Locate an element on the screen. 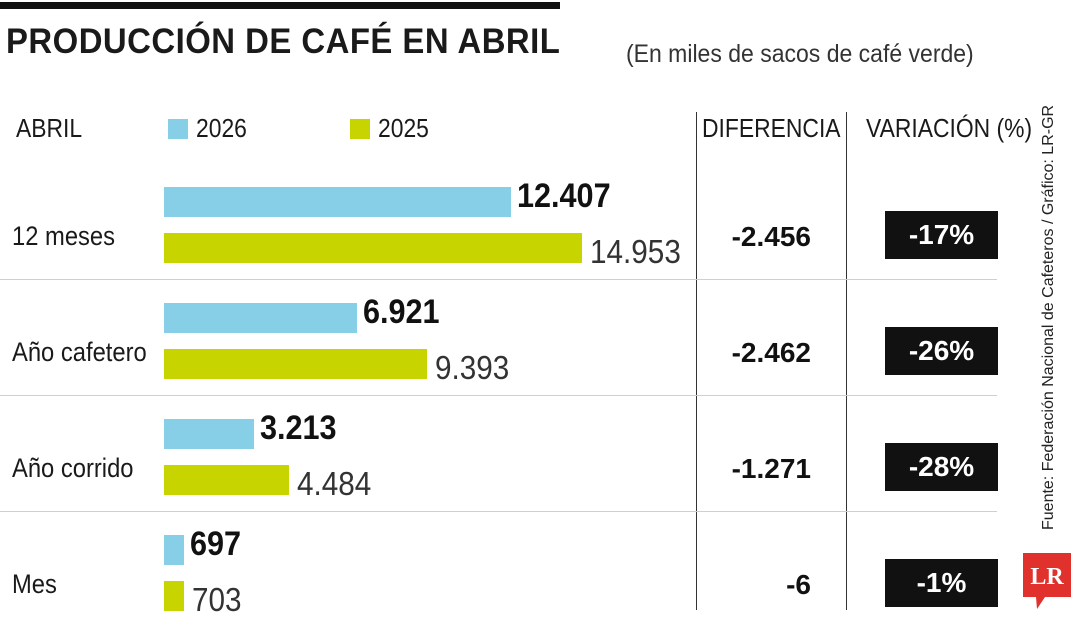  difference-value: -1.271 is located at coordinates (771, 468).